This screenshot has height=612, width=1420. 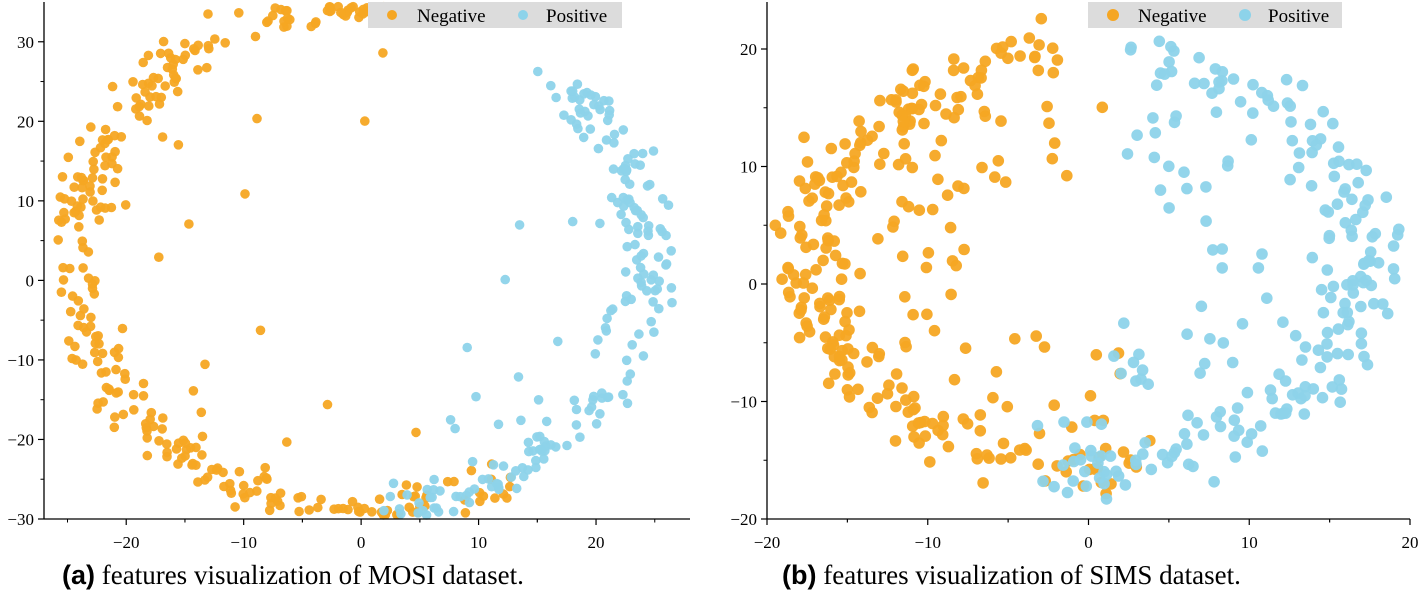 What do you see at coordinates (312, 575) in the screenshot?
I see `caption-text: features visualization of MOSI dataset.` at bounding box center [312, 575].